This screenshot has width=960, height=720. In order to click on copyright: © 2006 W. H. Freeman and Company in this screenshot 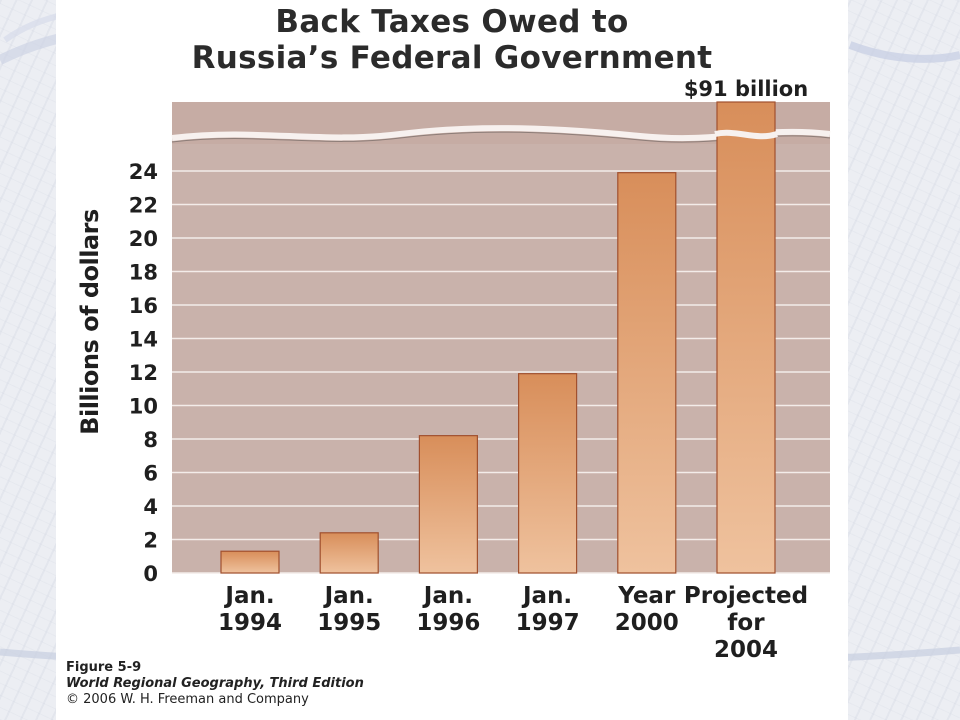, I will do `click(187, 699)`.